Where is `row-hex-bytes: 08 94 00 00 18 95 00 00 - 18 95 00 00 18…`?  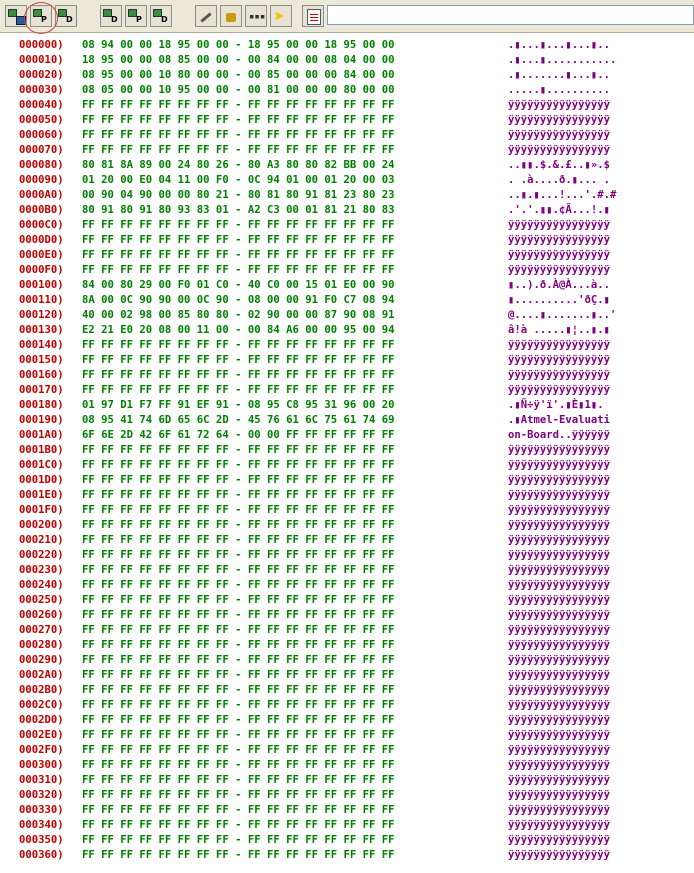 row-hex-bytes: 08 94 00 00 18 95 00 00 - 18 95 00 00 18… is located at coordinates (238, 45).